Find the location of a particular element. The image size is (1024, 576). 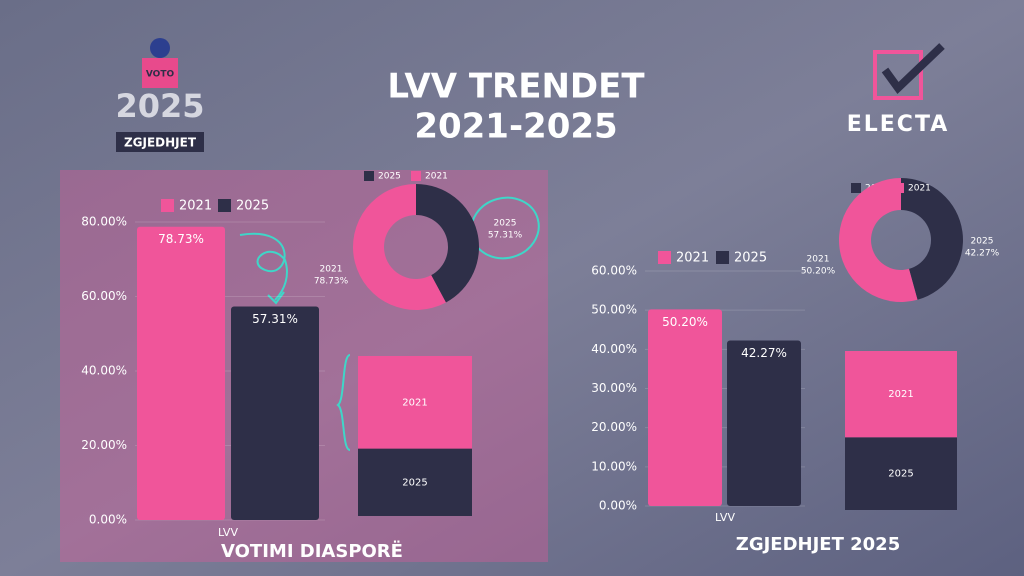

bar-value-label: 78.73% is located at coordinates (181, 239).